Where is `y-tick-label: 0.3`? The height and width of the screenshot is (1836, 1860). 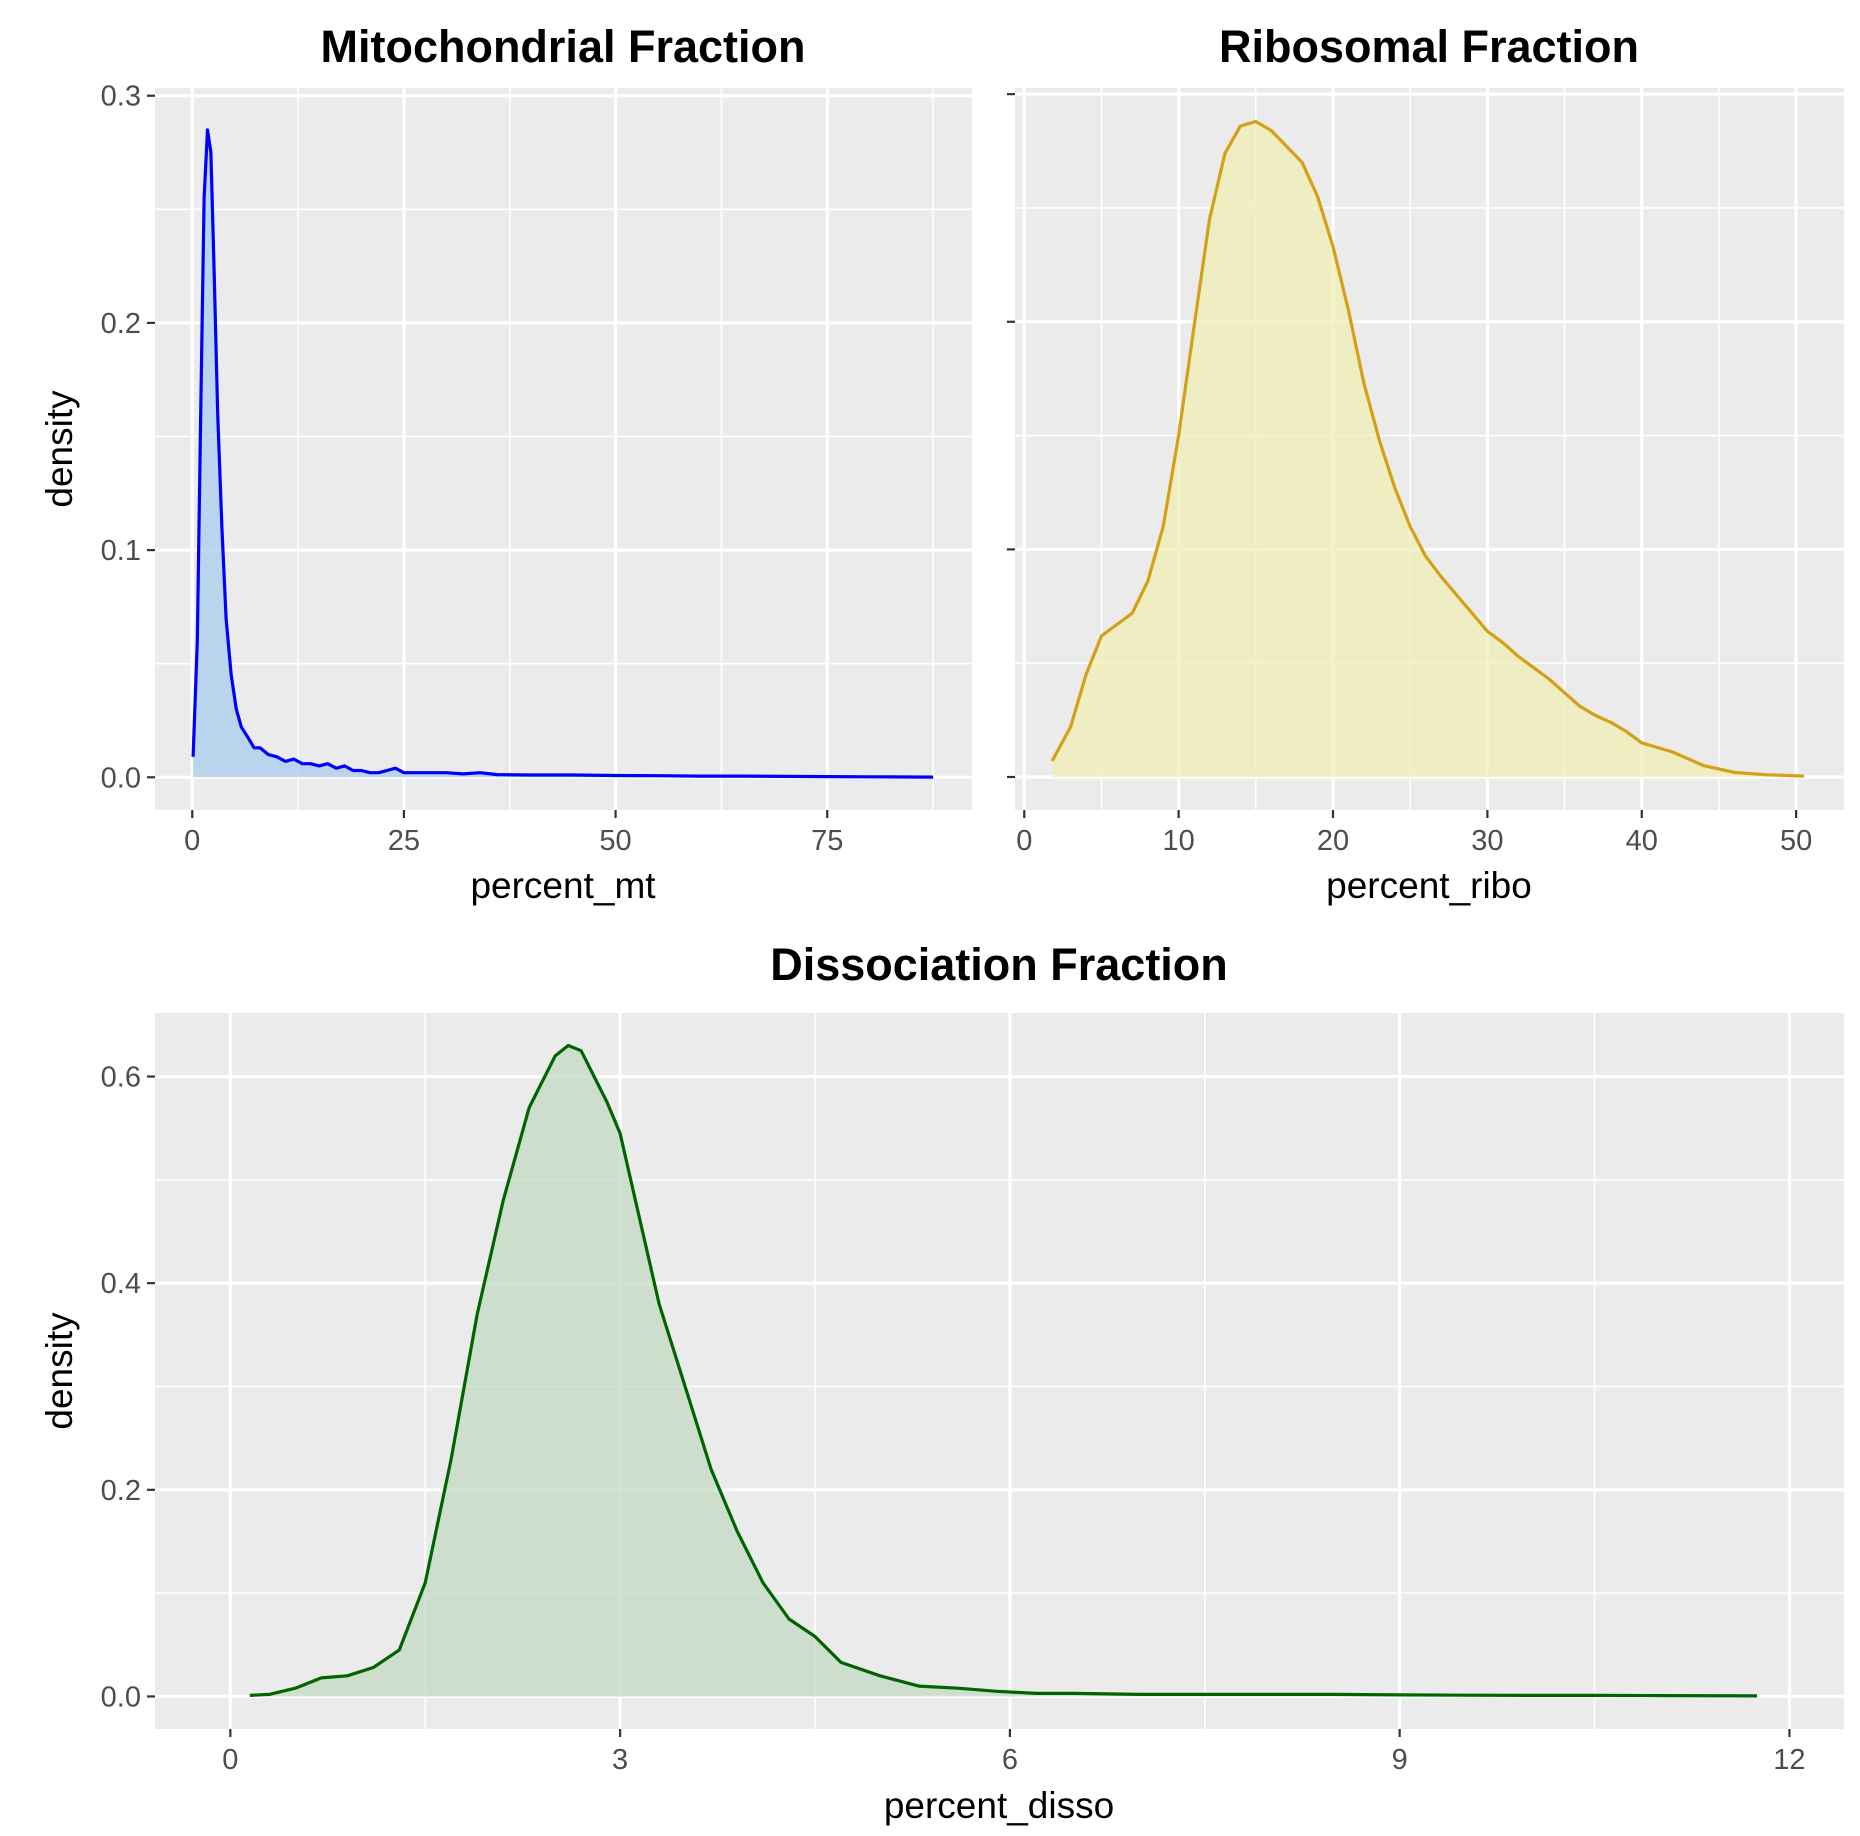
y-tick-label: 0.3 is located at coordinates (121, 97).